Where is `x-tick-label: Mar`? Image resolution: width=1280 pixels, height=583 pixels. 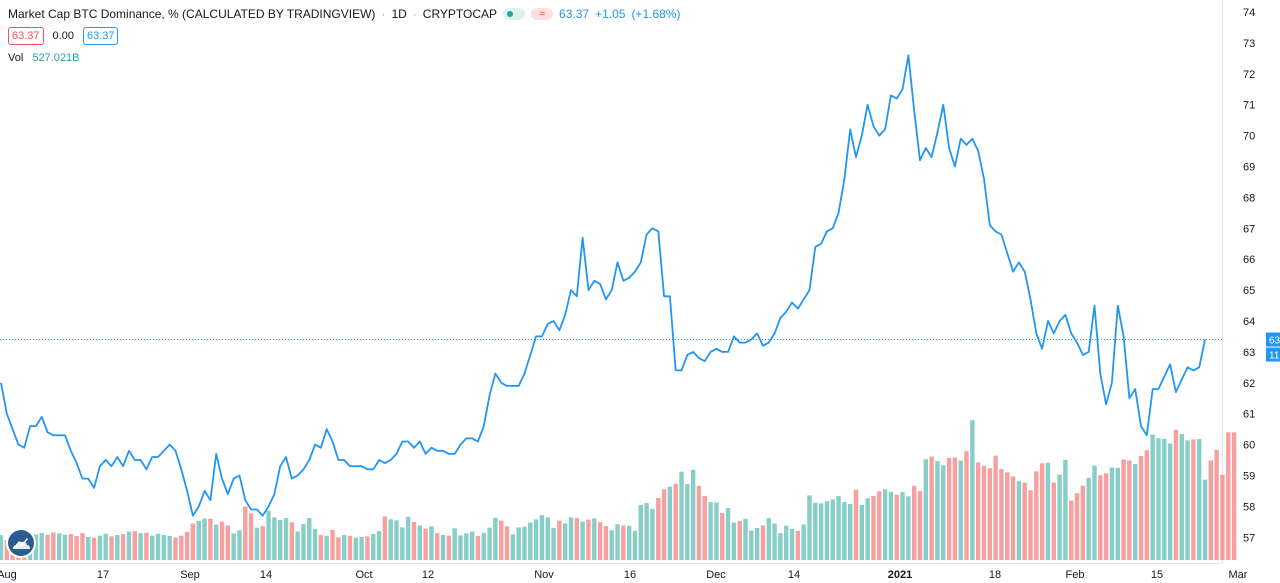 x-tick-label: Mar is located at coordinates (1238, 575).